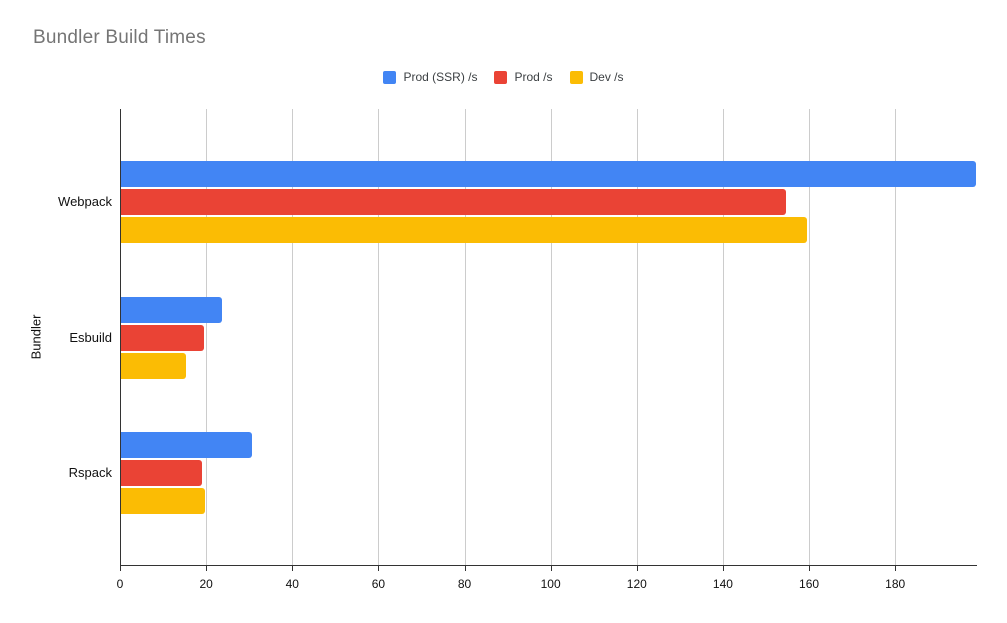 This screenshot has height=623, width=1007. What do you see at coordinates (533, 77) in the screenshot?
I see `legend-label-prod: Prod /s` at bounding box center [533, 77].